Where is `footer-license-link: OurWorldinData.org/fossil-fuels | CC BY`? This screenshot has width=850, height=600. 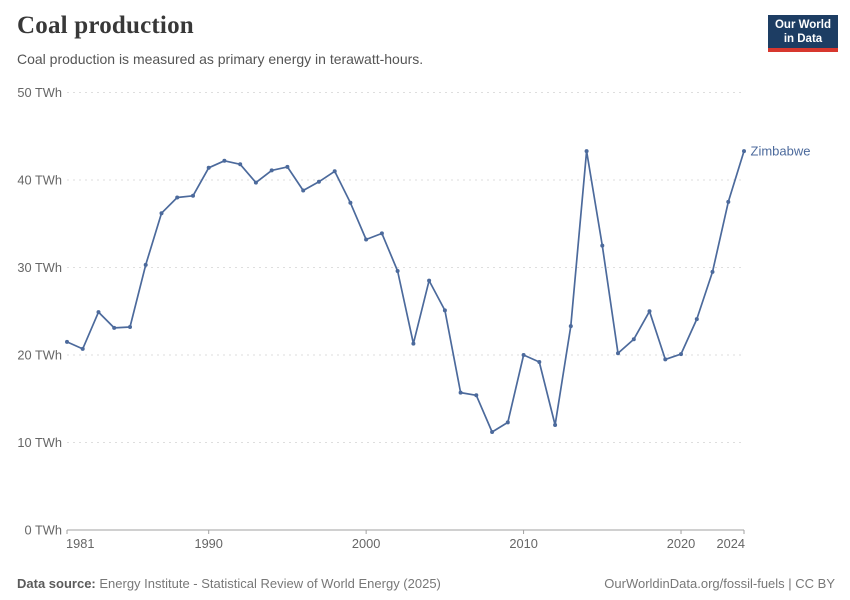 footer-license-link: OurWorldinData.org/fossil-fuels | CC BY is located at coordinates (719, 583).